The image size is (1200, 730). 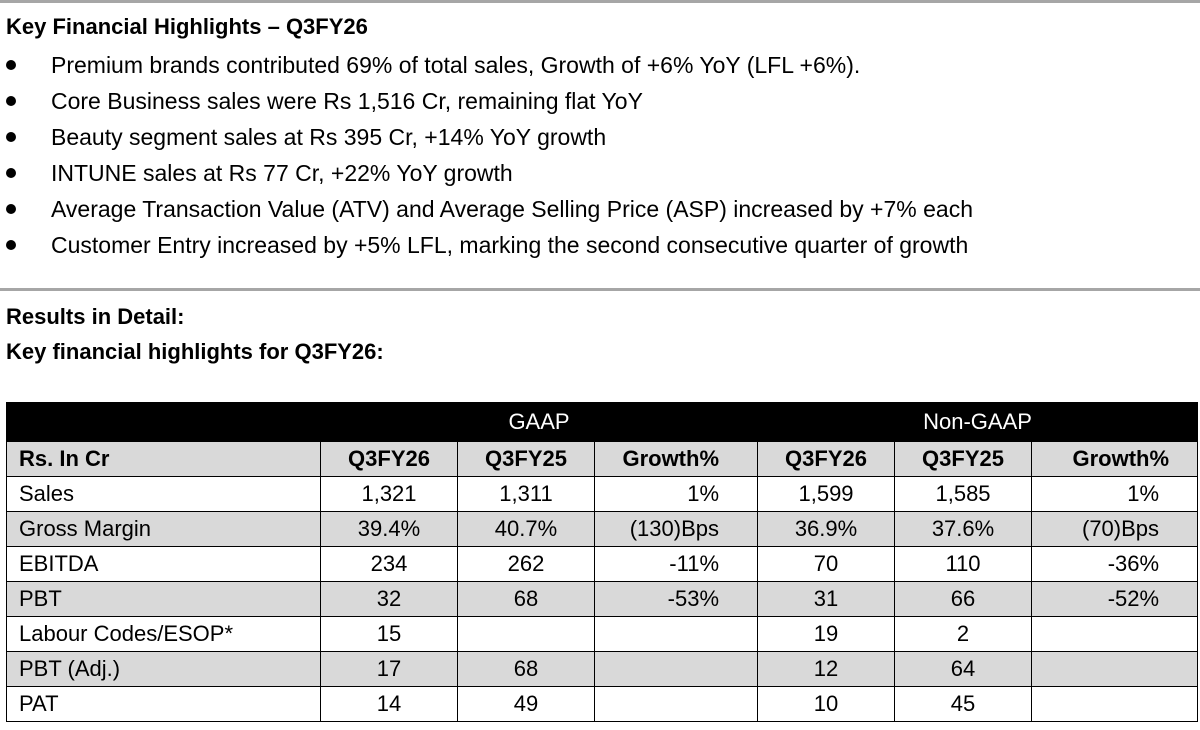 What do you see at coordinates (826, 634) in the screenshot?
I see `table-cell: 19` at bounding box center [826, 634].